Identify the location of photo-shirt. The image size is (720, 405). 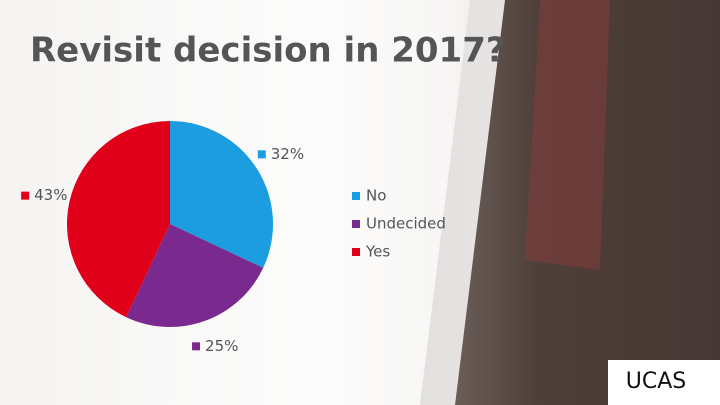
(567, 135).